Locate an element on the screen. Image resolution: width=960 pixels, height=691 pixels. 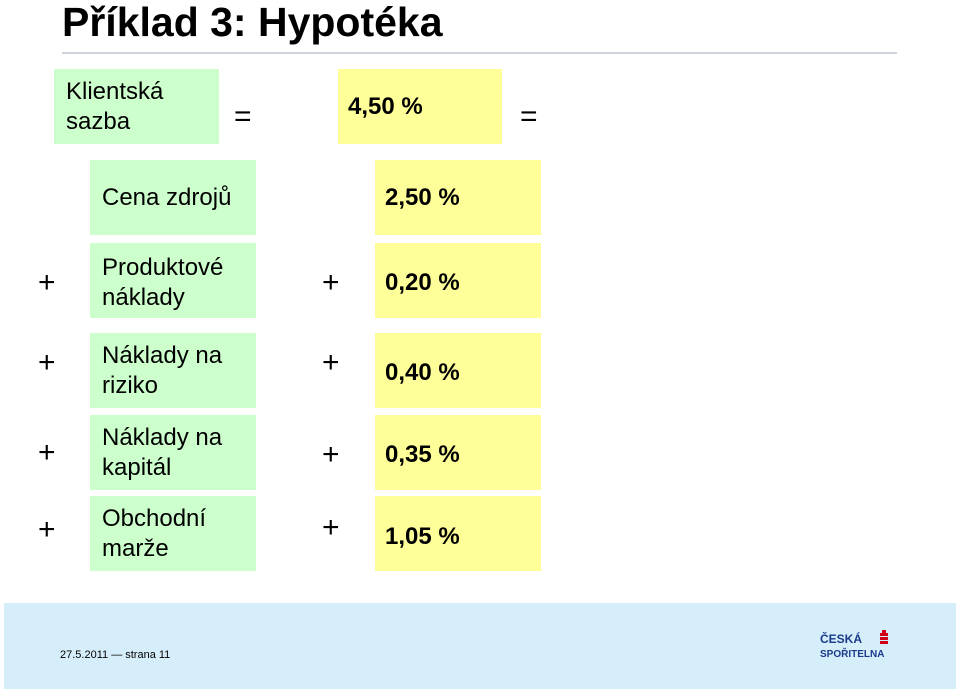
footer-band is located at coordinates (480, 646).